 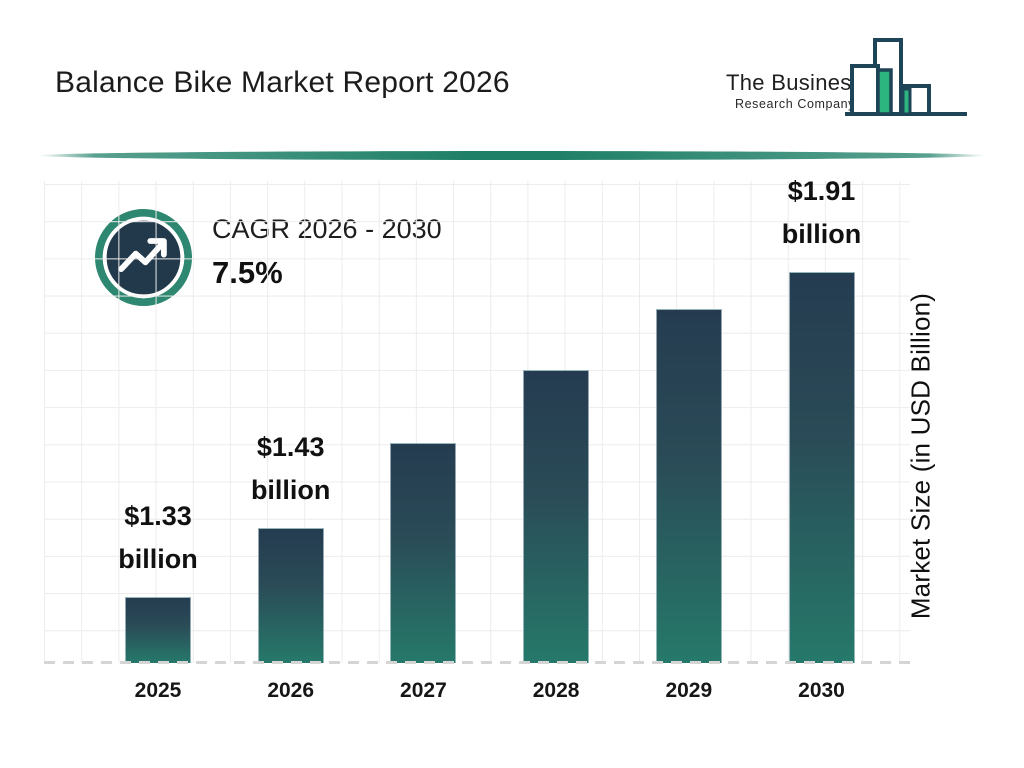 I want to click on bar-2029, so click(x=688, y=486).